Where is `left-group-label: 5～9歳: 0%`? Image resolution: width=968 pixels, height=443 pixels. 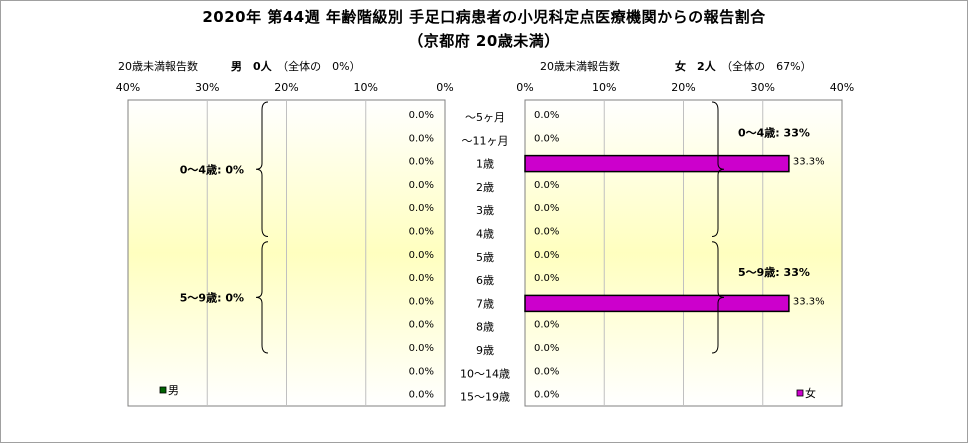
left-group-label: 5～9歳: 0% is located at coordinates (212, 297).